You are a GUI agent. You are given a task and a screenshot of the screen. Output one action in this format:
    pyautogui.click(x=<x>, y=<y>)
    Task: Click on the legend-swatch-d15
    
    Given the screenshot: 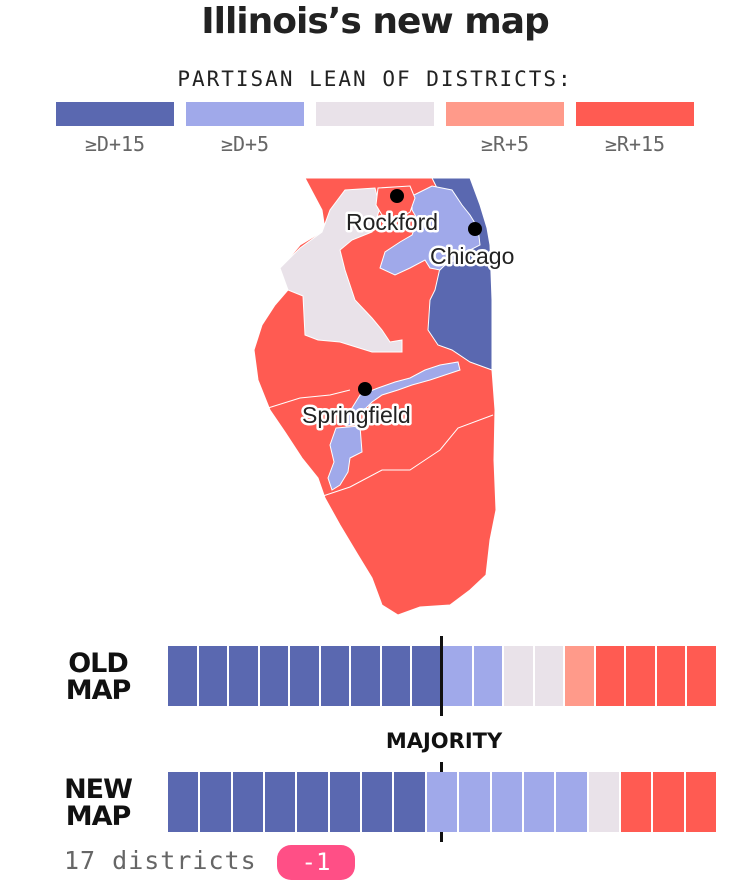 What is the action you would take?
    pyautogui.click(x=115, y=114)
    